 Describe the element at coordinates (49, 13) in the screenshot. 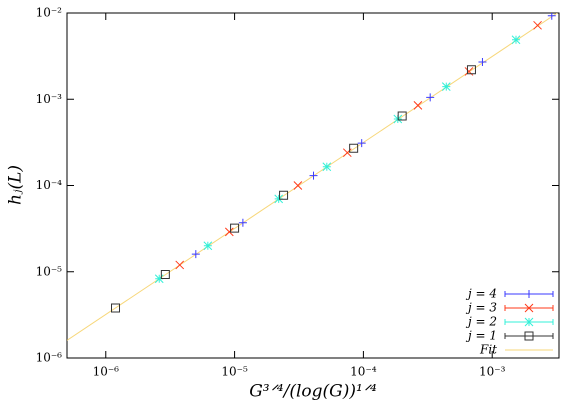

I see `y-tick-label: 10⁻²` at that location.